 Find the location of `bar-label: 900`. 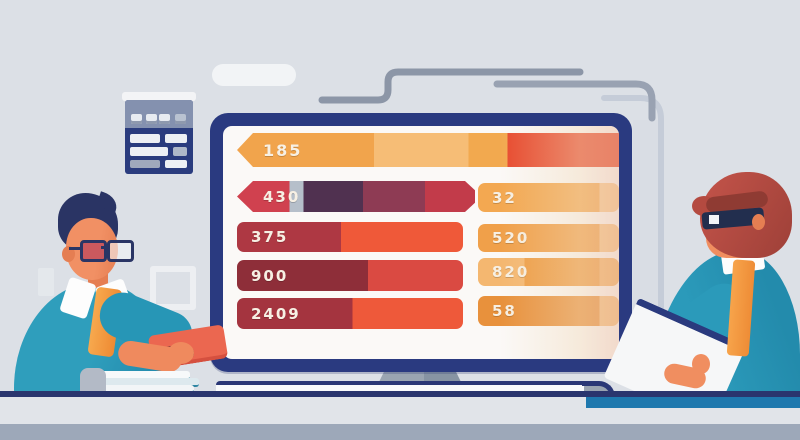

bar-label: 900 is located at coordinates (270, 275).